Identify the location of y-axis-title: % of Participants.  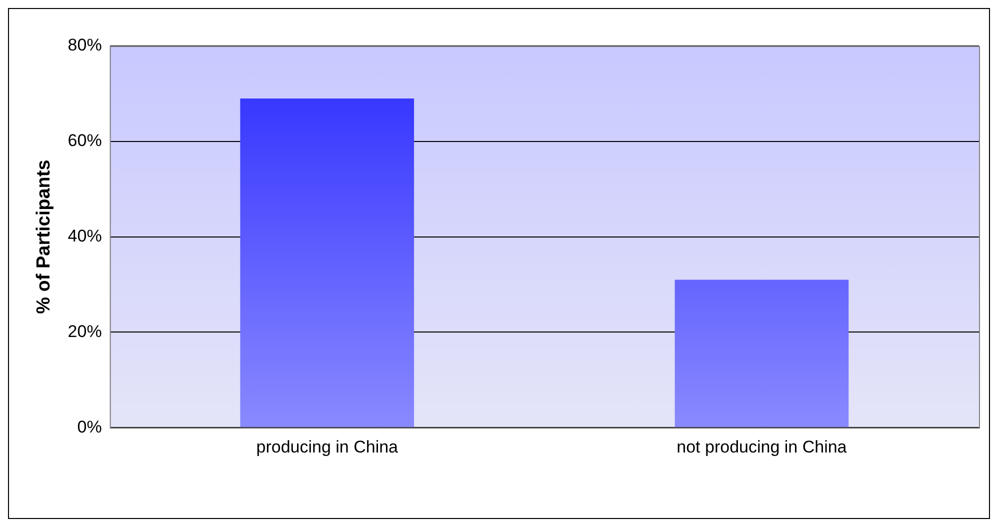
(44, 237).